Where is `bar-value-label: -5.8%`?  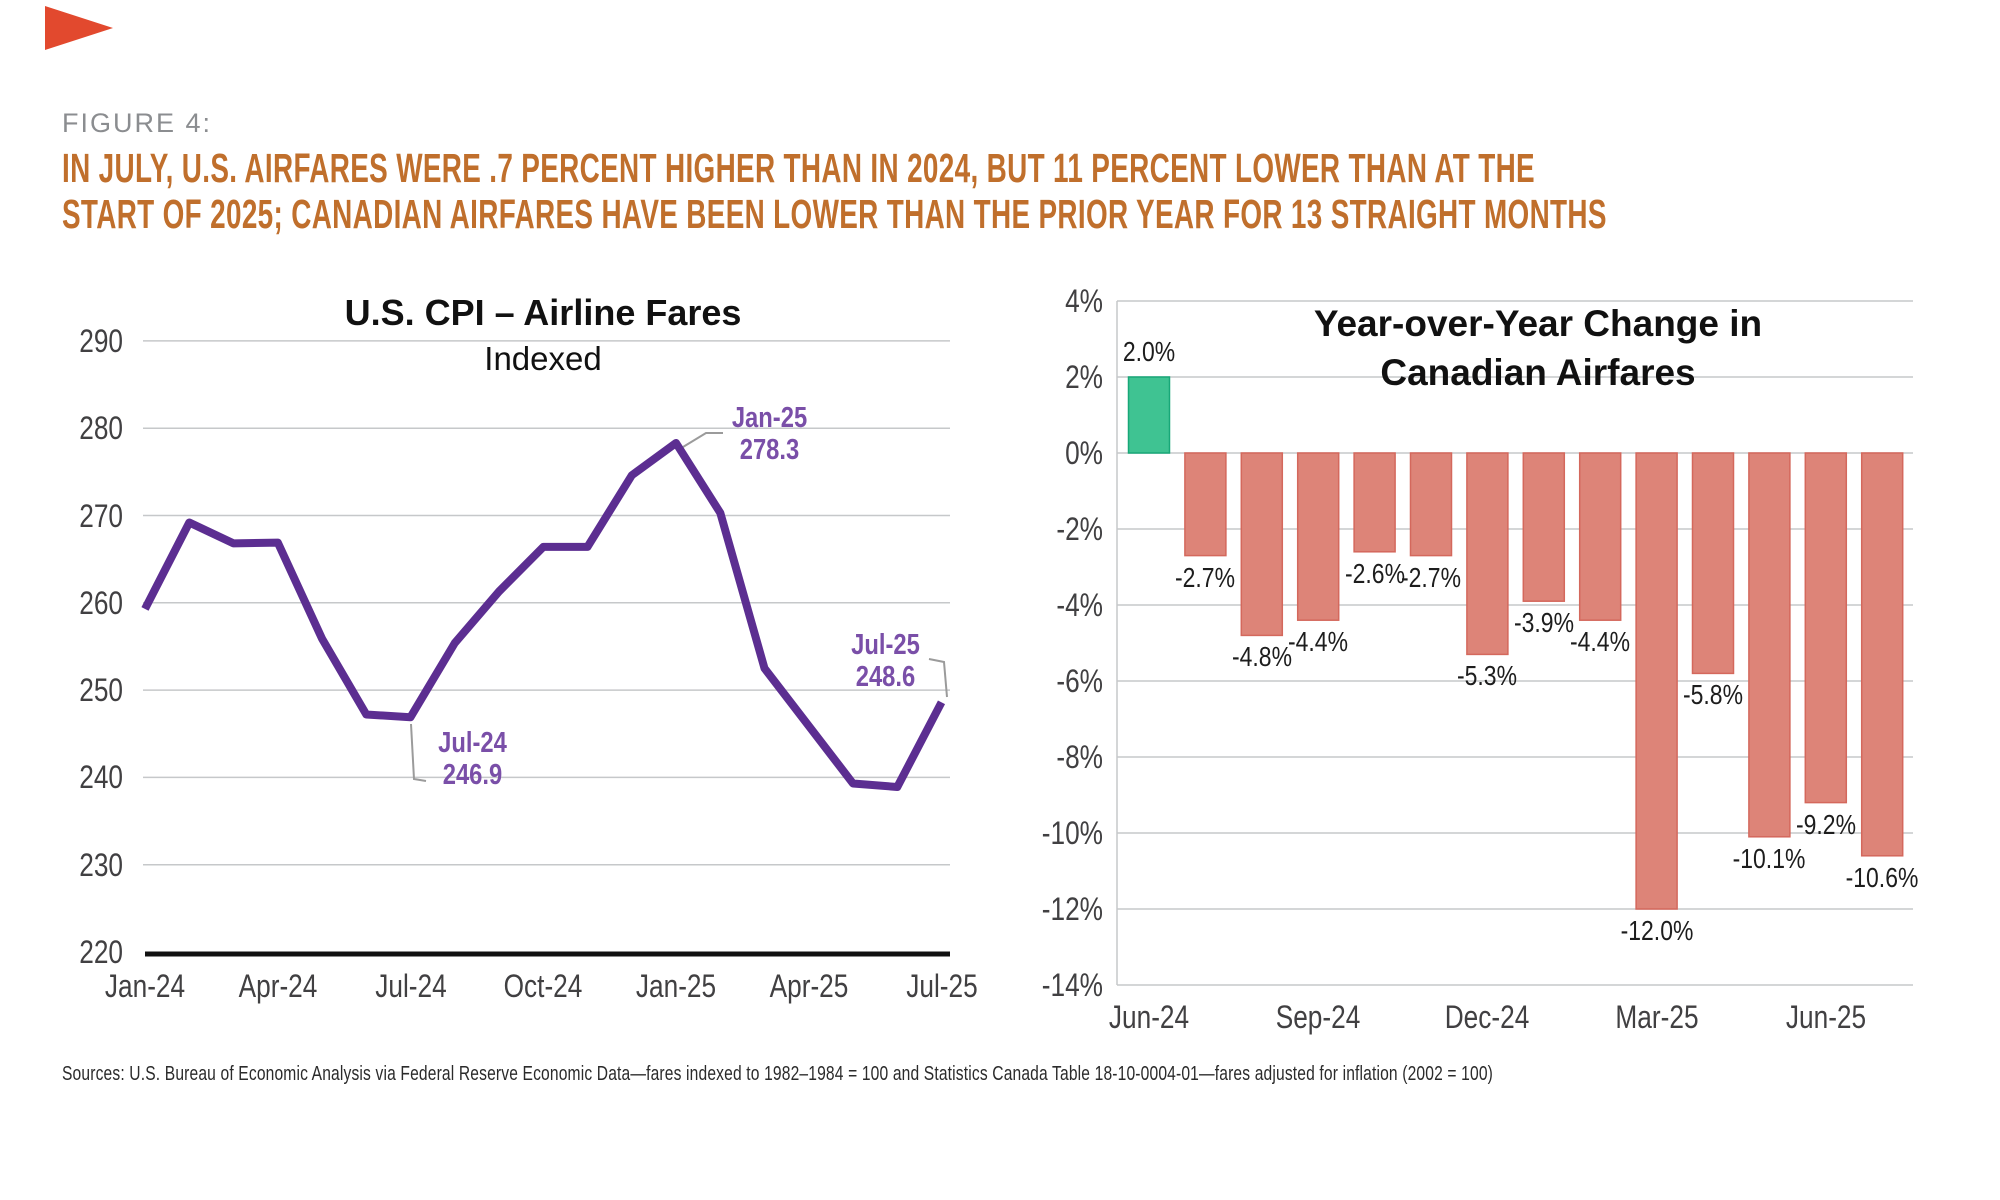
bar-value-label: -5.8% is located at coordinates (1713, 695).